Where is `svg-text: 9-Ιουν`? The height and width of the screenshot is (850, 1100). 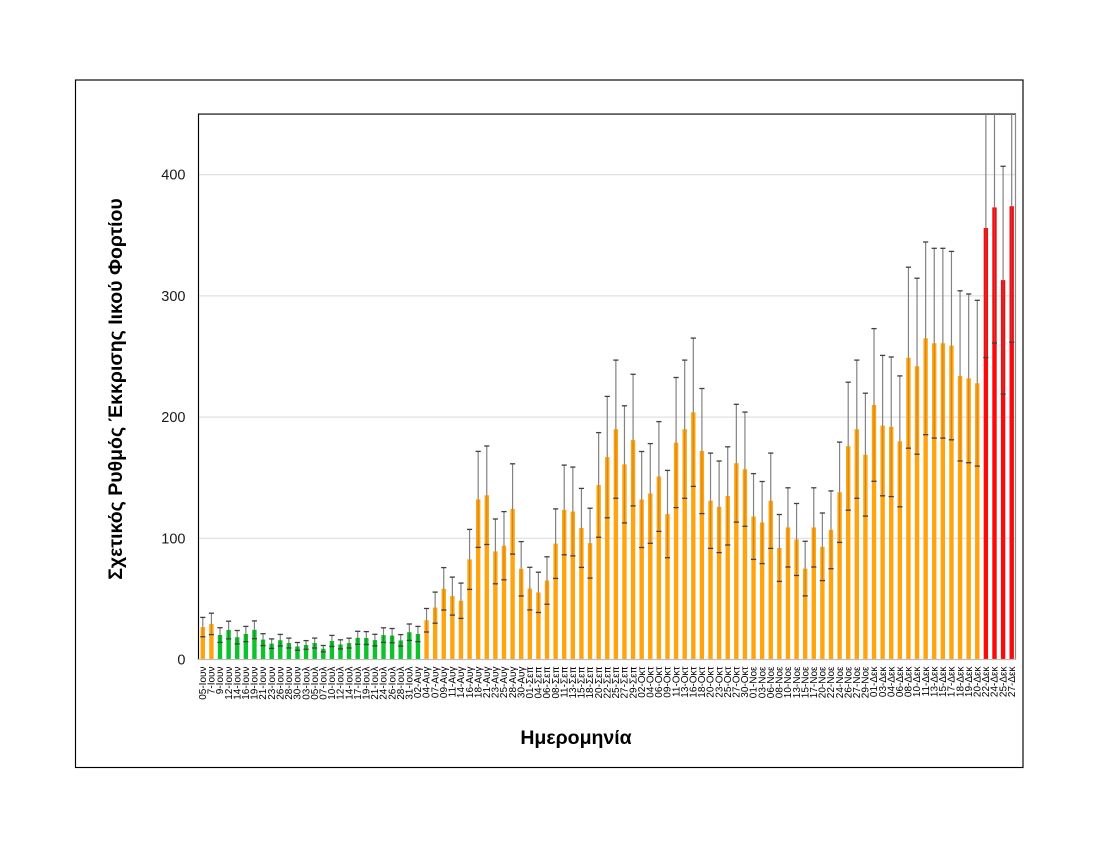 svg-text: 9-Ιουν is located at coordinates (220, 681).